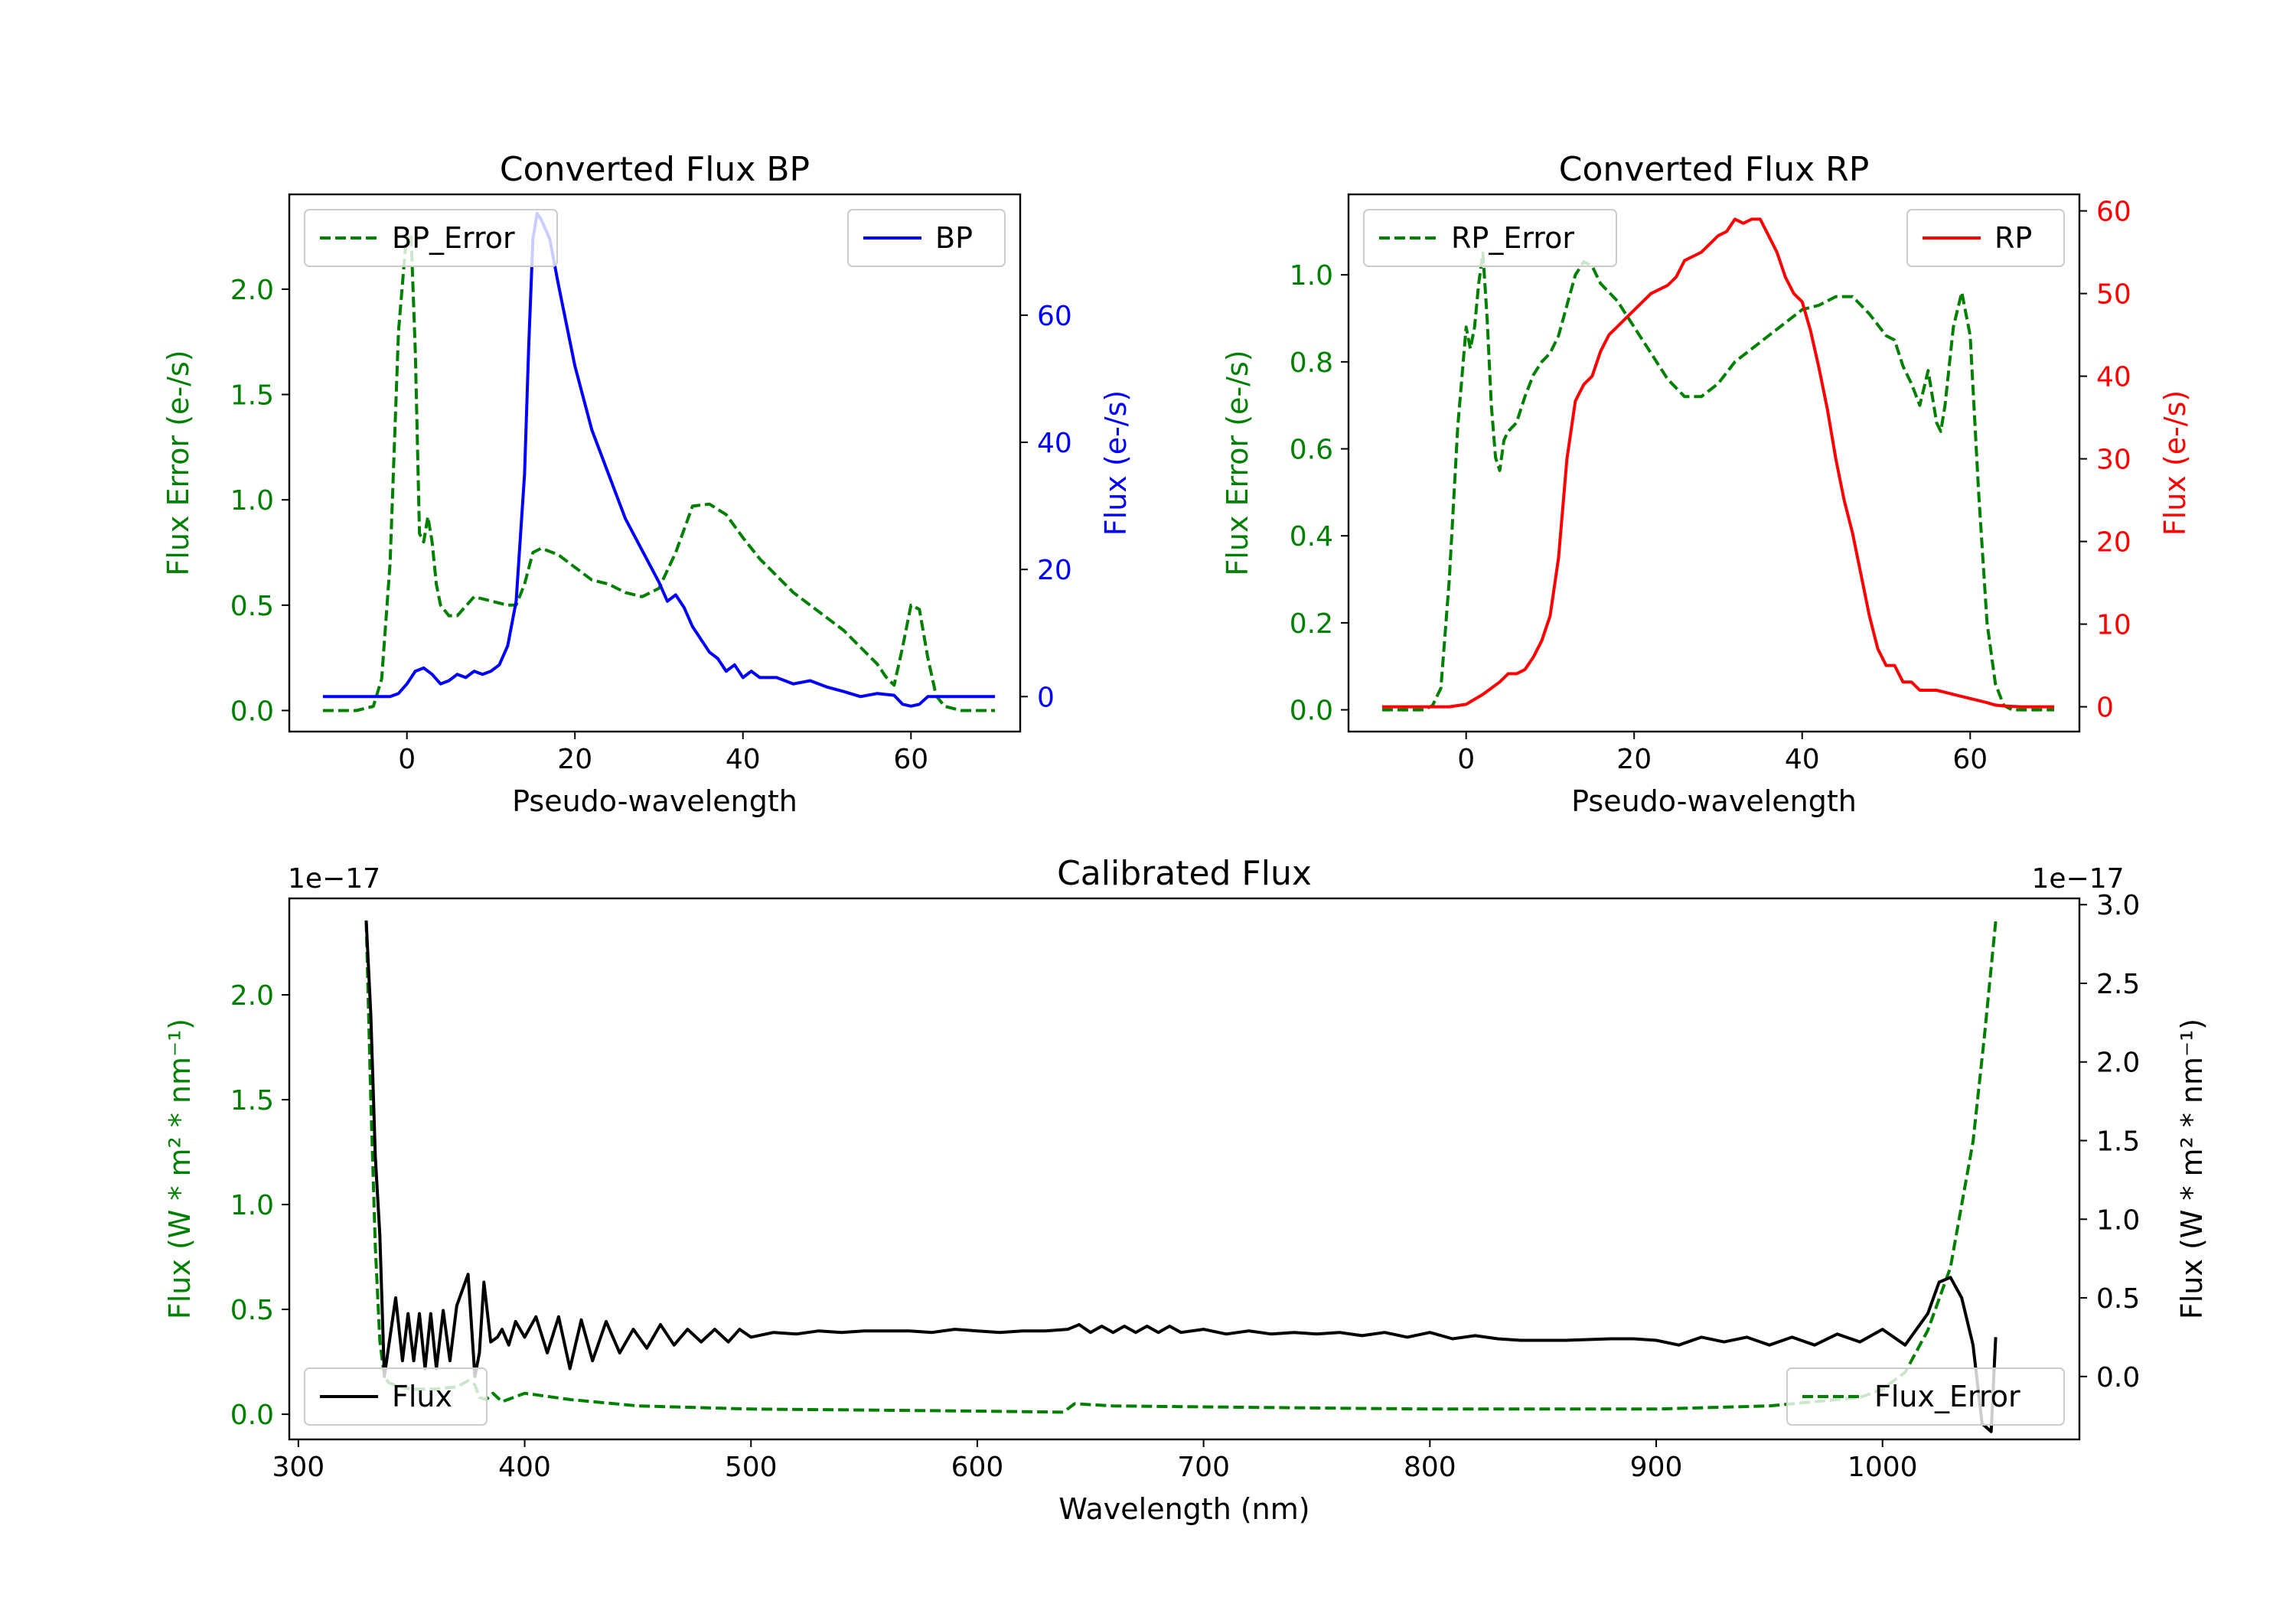 The width and height of the screenshot is (2296, 1607). Describe the element at coordinates (2118, 1377) in the screenshot. I see `cal-right-ytick-label: 0.0` at that location.